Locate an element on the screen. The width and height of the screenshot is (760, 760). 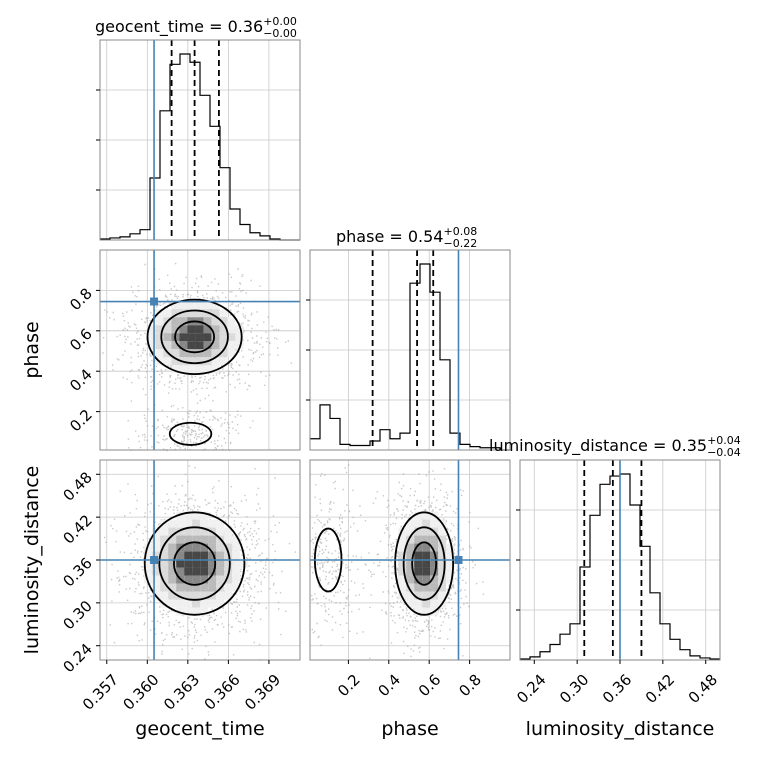
ytick-label-luminosity_distance: 0.48 is located at coordinates (77, 486).